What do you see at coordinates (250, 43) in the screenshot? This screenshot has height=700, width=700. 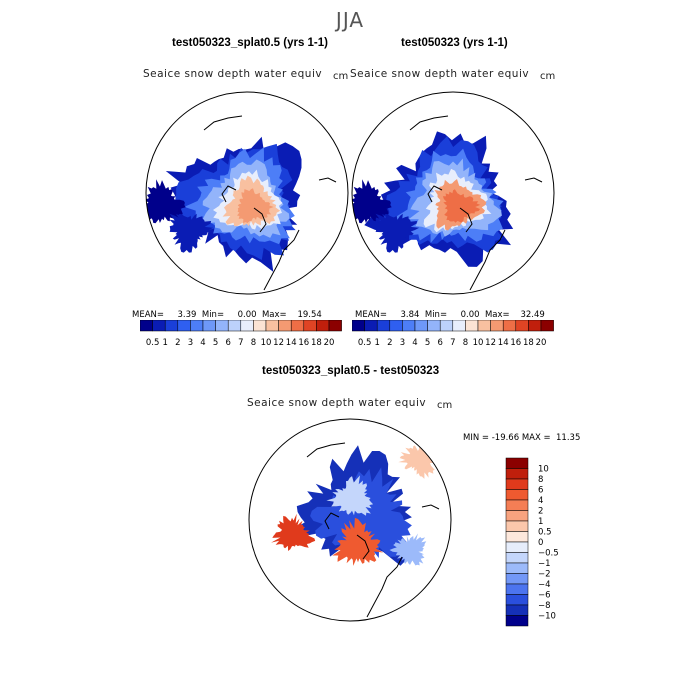 I see `panel-1-title: test050323_splat0.5 (yrs 1-1)` at bounding box center [250, 43].